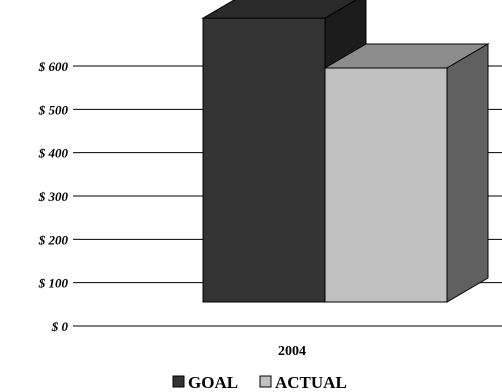  I want to click on legend-label-goal: GOAL, so click(213, 382).